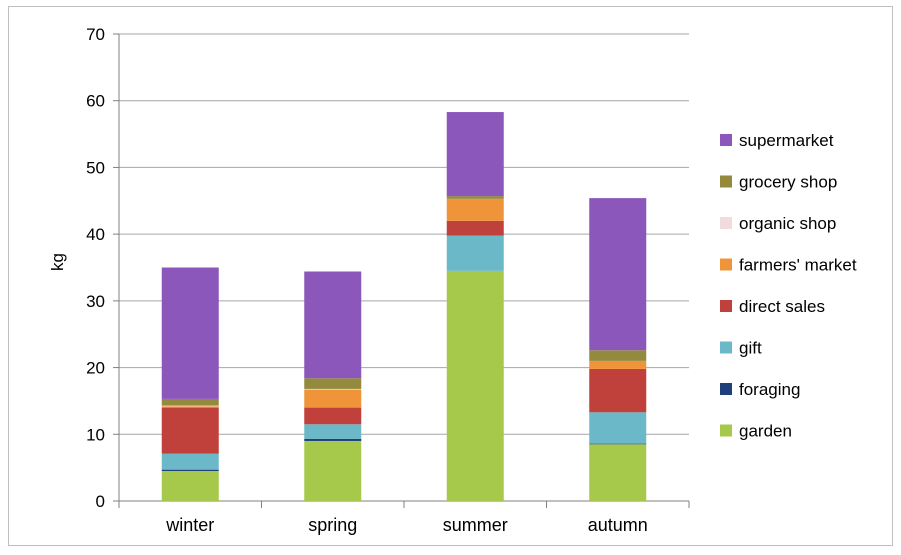  What do you see at coordinates (798, 265) in the screenshot?
I see `legend-label: farmers' market` at bounding box center [798, 265].